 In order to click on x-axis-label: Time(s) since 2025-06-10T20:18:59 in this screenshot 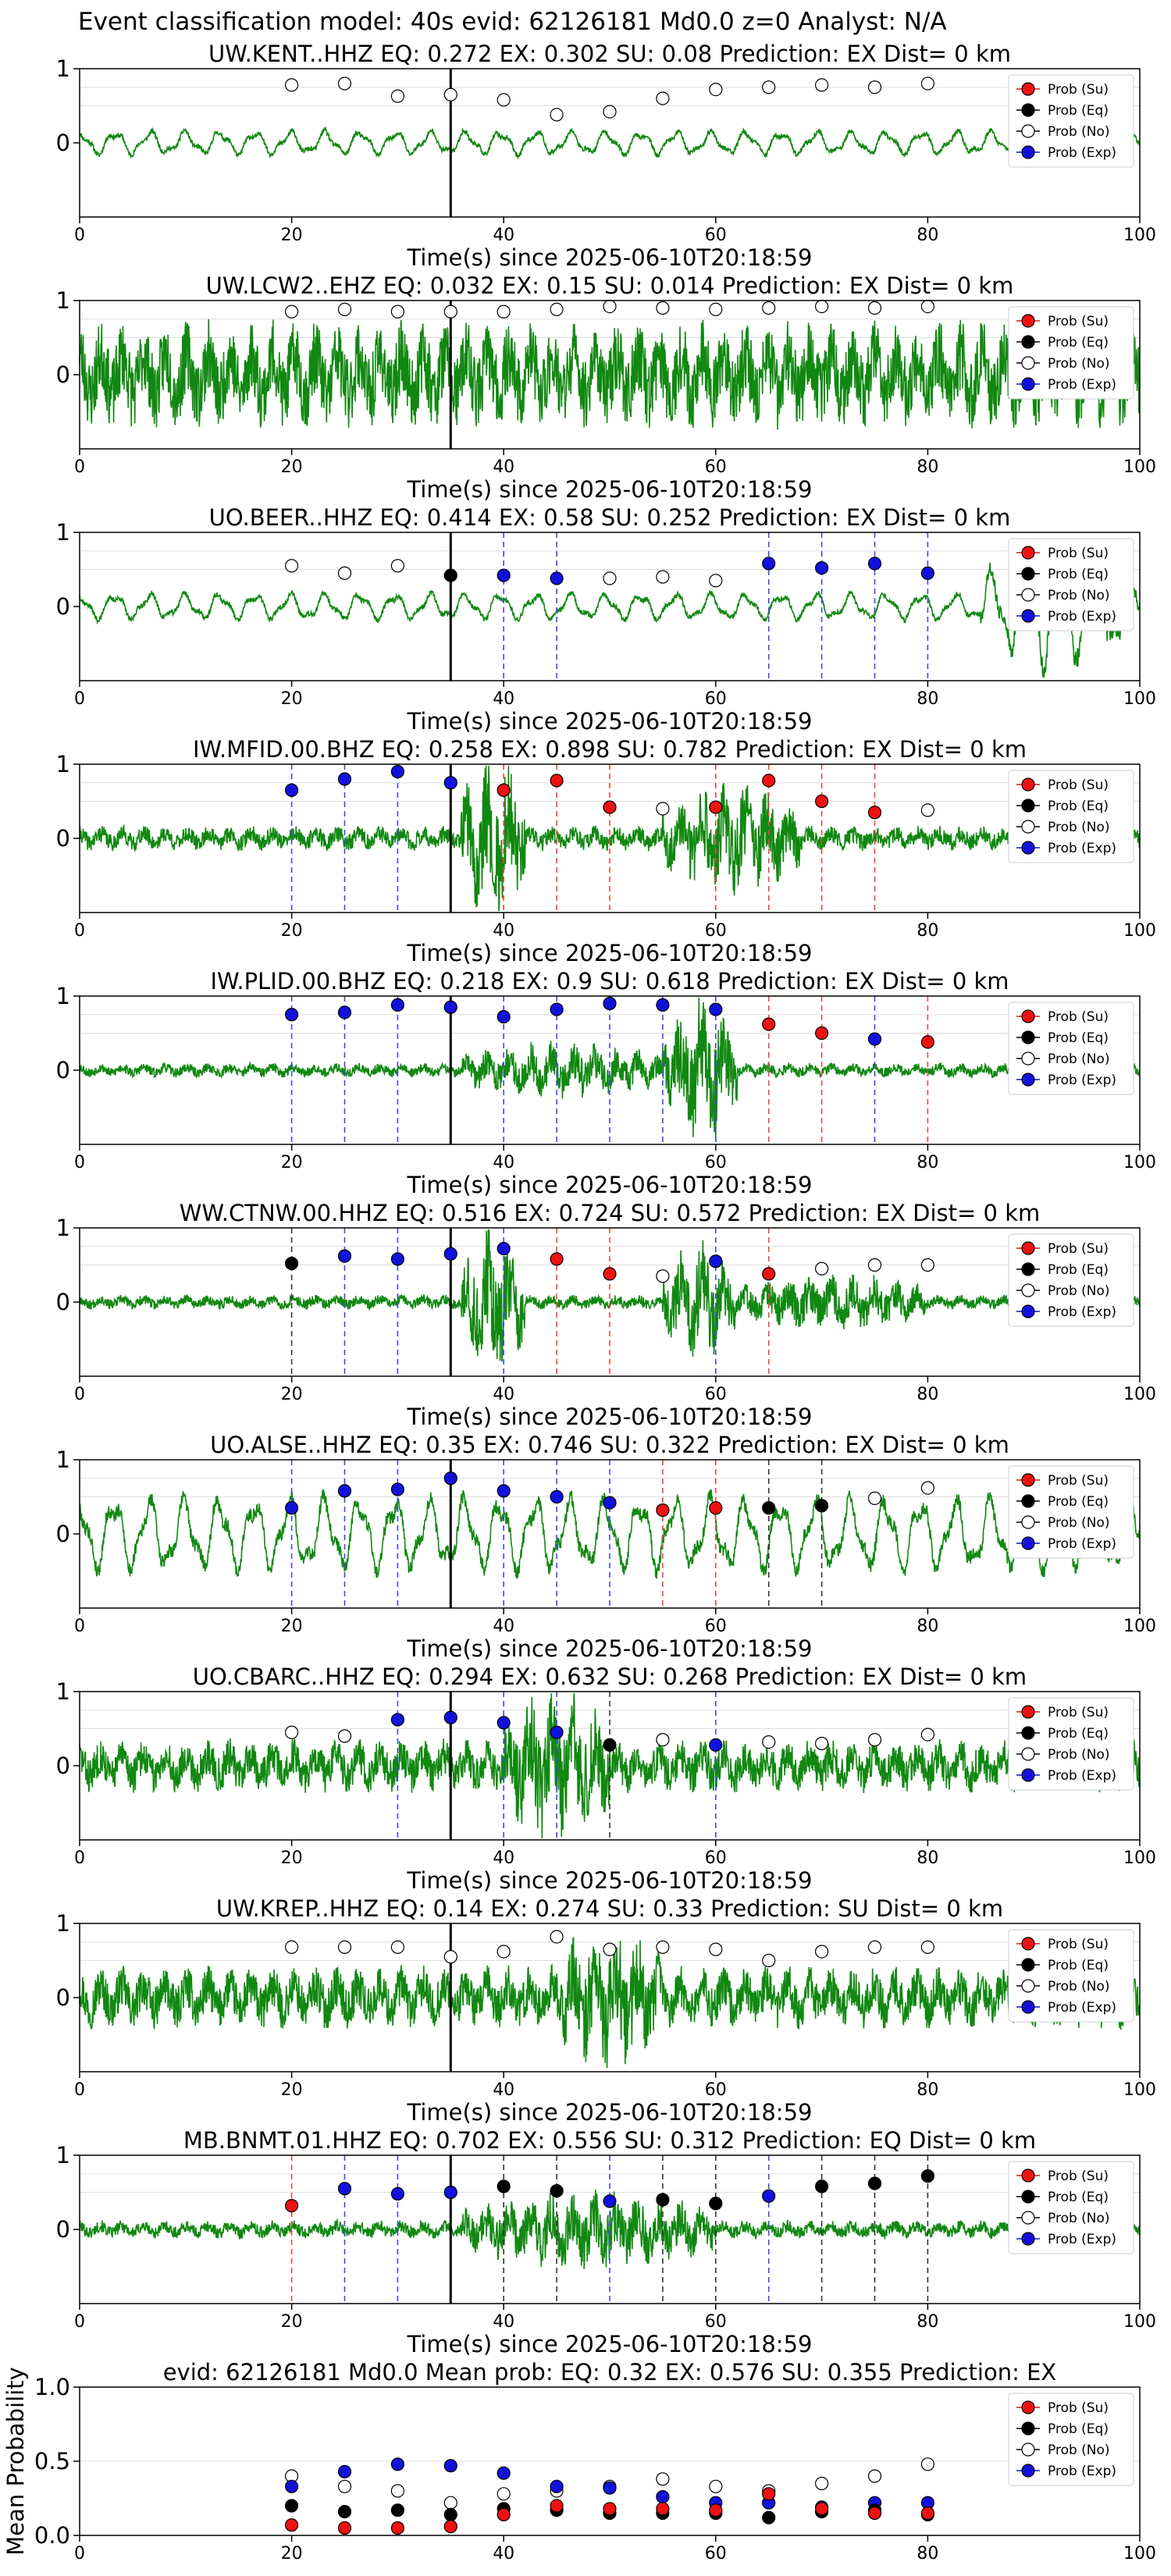, I will do `click(610, 1880)`.